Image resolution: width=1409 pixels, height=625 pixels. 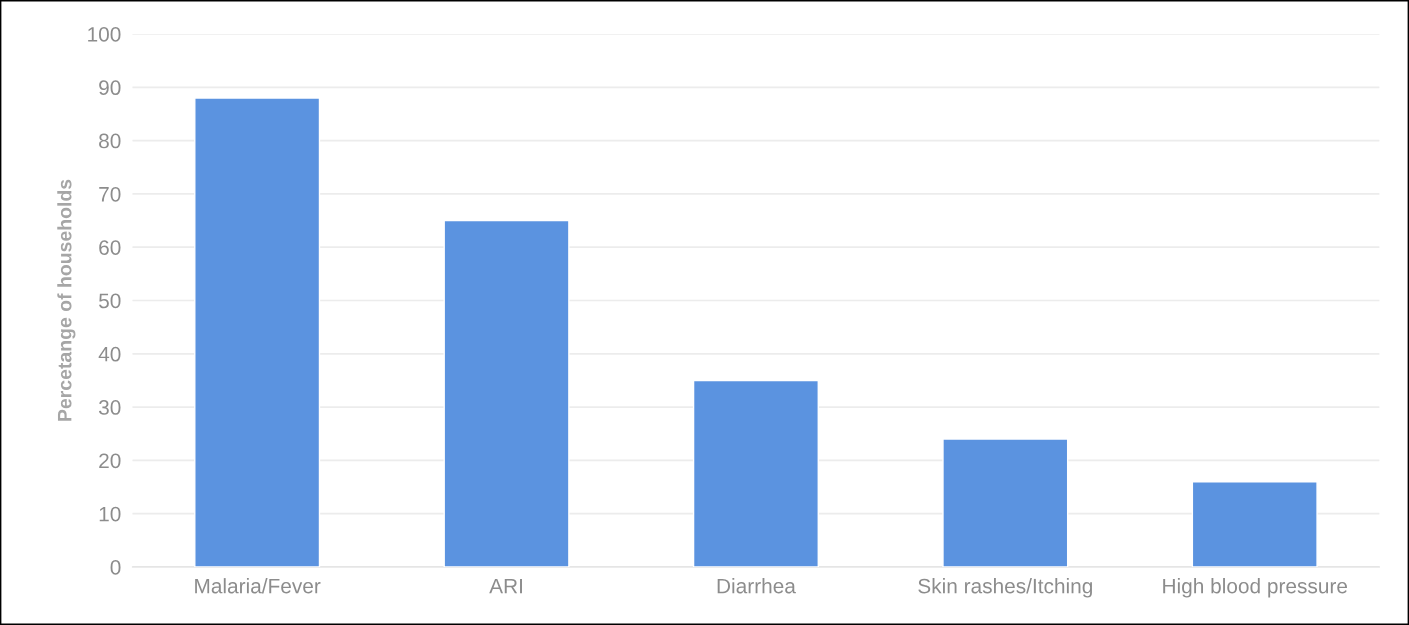 I want to click on x-tick-label: ARI, so click(x=505, y=586).